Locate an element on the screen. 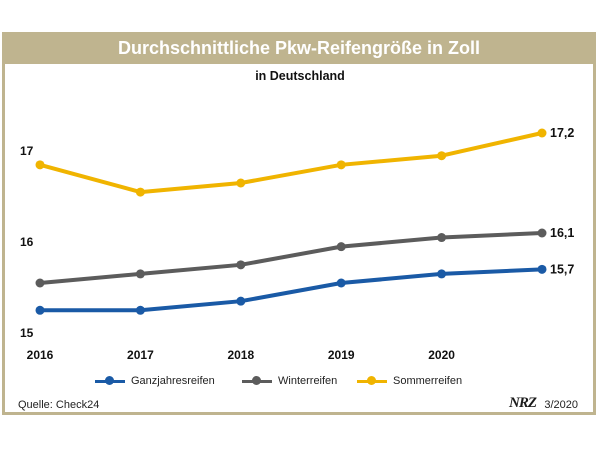 The image size is (600, 450). legend-swatch-winterreifen is located at coordinates (257, 380).